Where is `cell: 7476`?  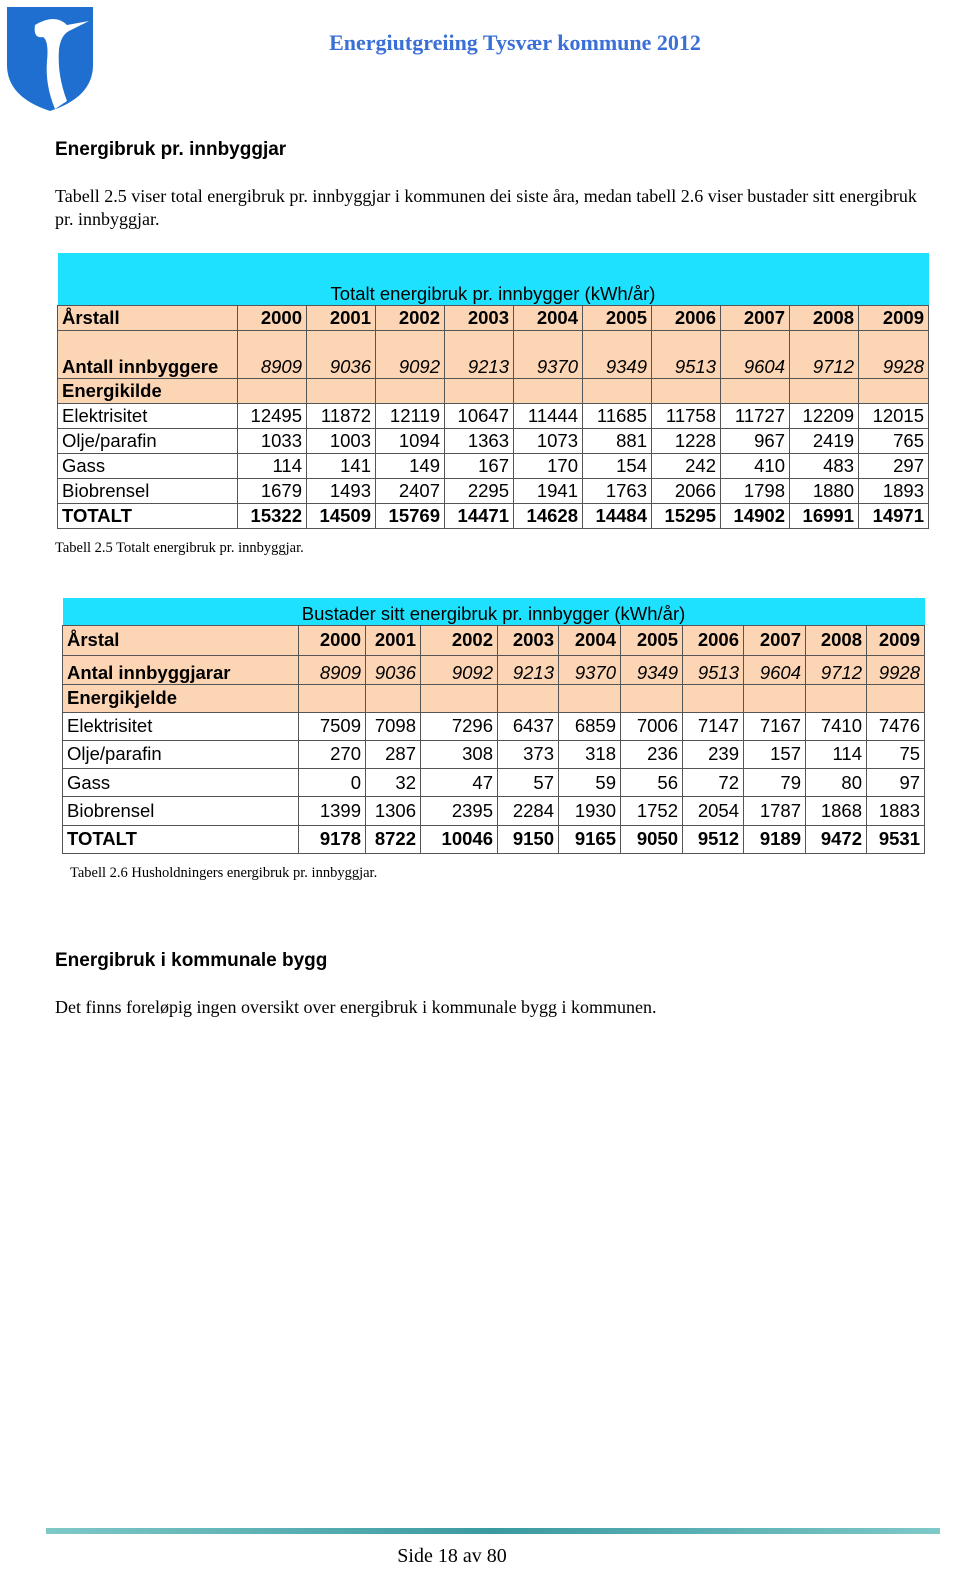
cell: 7476 is located at coordinates (895, 726).